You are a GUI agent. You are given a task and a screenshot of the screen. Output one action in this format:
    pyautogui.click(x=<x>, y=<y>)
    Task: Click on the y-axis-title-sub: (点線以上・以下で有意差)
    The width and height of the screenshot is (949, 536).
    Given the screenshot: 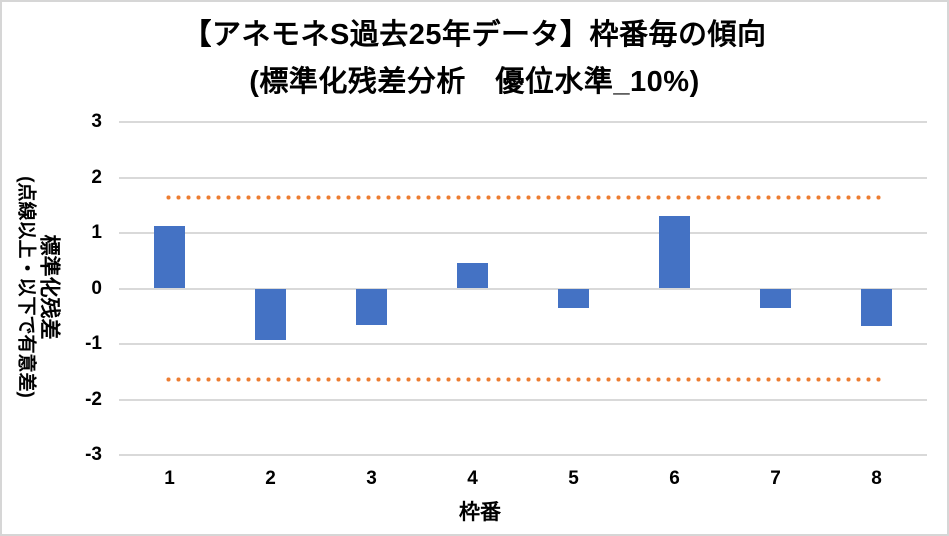 What is the action you would take?
    pyautogui.click(x=26, y=287)
    